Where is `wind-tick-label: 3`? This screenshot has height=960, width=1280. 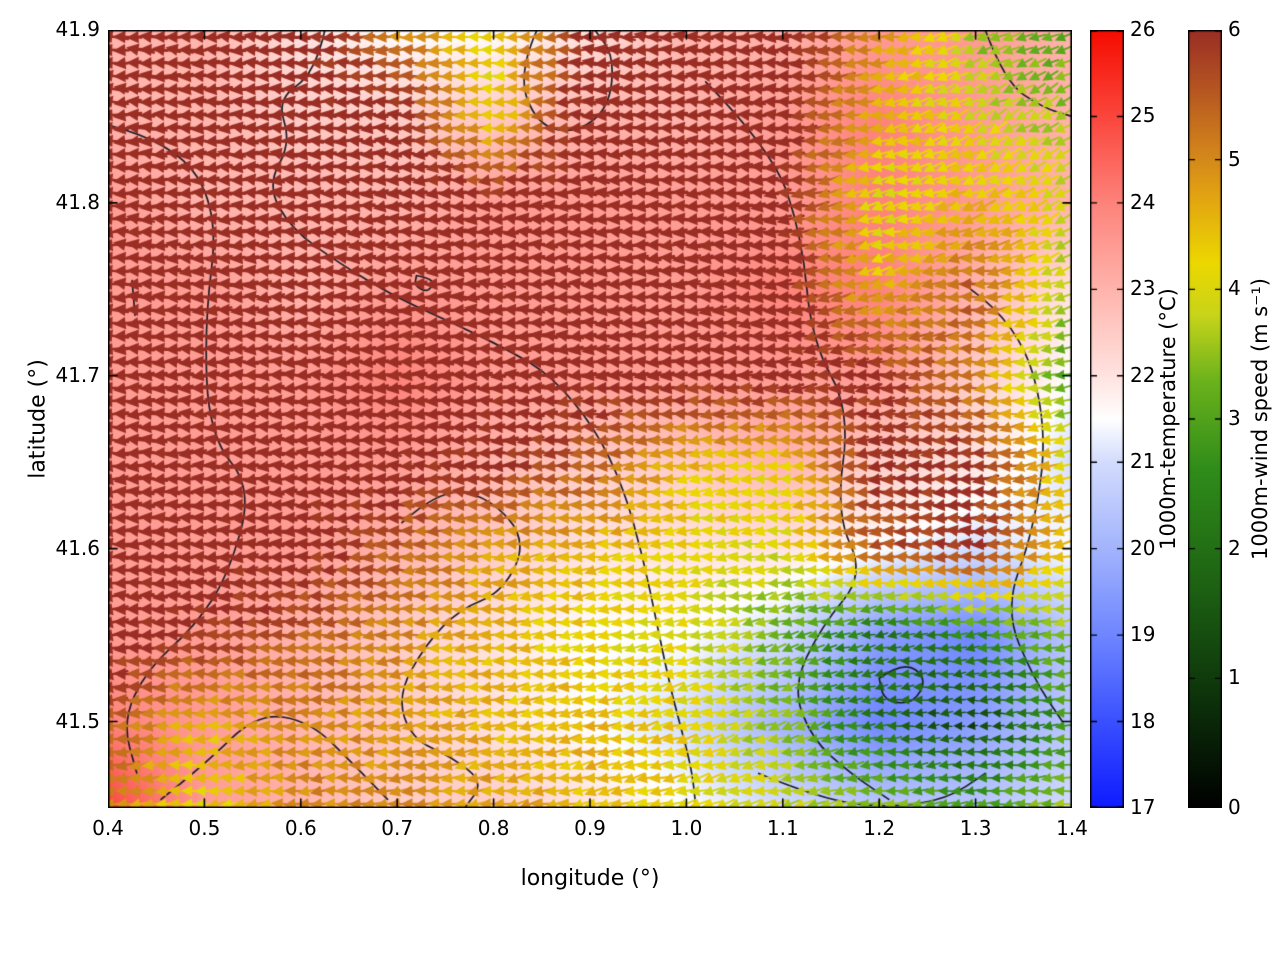 wind-tick-label: 3 is located at coordinates (1234, 418).